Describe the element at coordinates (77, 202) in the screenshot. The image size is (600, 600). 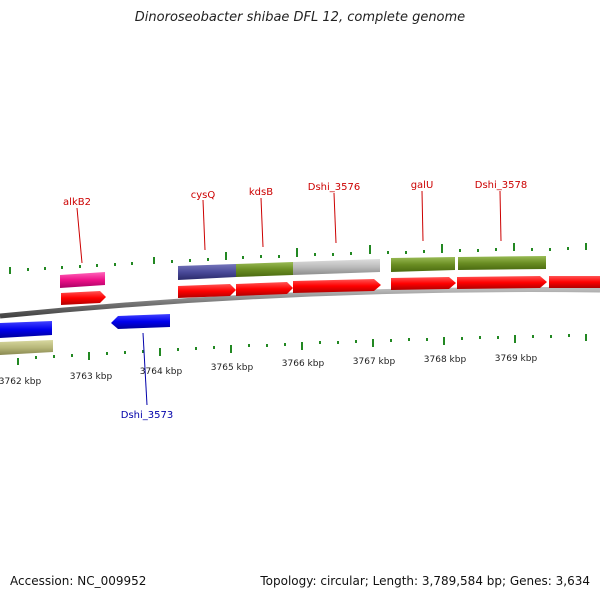
I see `gene-label-alkB2: alkB2` at that location.